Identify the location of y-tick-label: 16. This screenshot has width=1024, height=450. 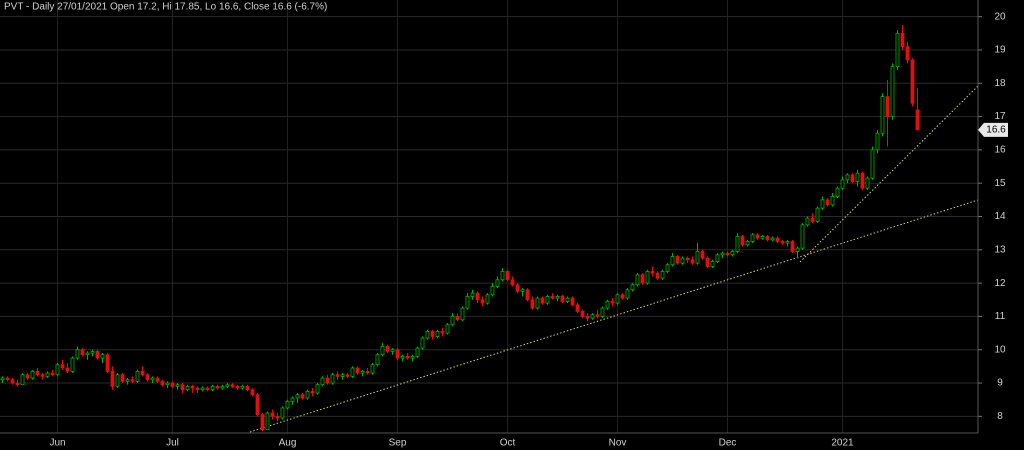
(1000, 150).